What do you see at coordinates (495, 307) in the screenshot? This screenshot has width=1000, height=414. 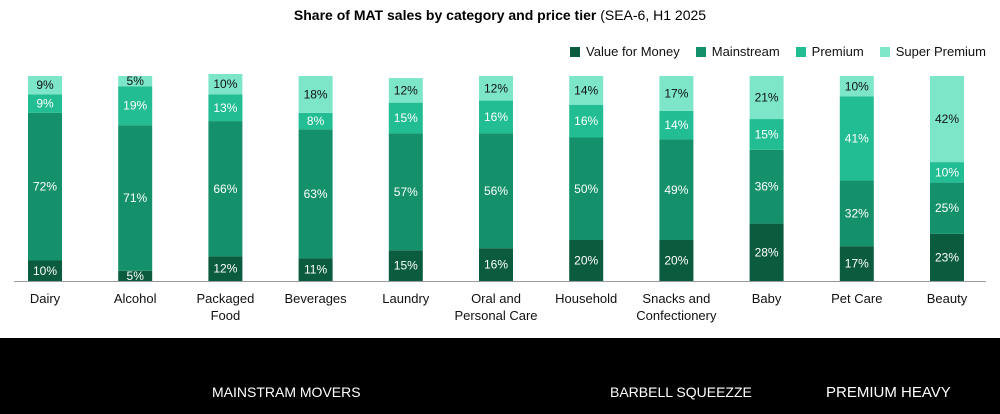 I see `category-label-oral-and-personal-care: Oral and Personal Care` at bounding box center [495, 307].